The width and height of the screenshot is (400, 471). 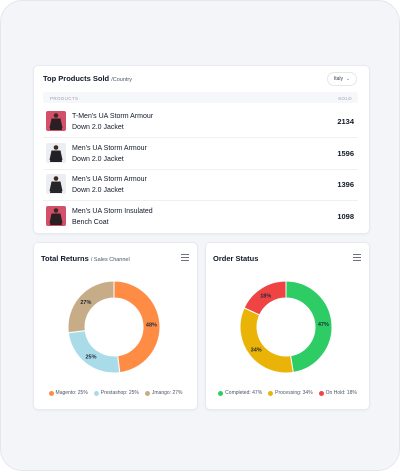 I want to click on product-name: Men's UA Storm Insulated Bench Coat, so click(x=137, y=217).